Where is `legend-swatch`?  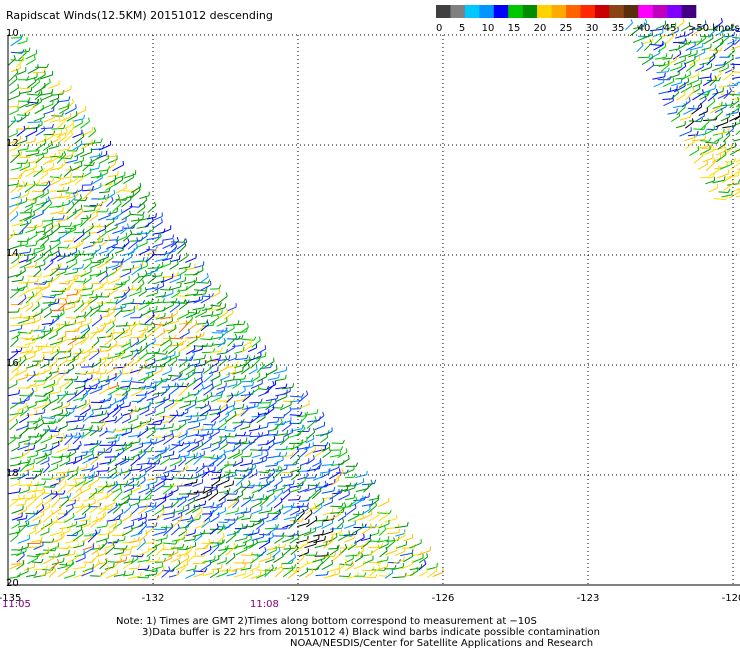 legend-swatch is located at coordinates (645, 11).